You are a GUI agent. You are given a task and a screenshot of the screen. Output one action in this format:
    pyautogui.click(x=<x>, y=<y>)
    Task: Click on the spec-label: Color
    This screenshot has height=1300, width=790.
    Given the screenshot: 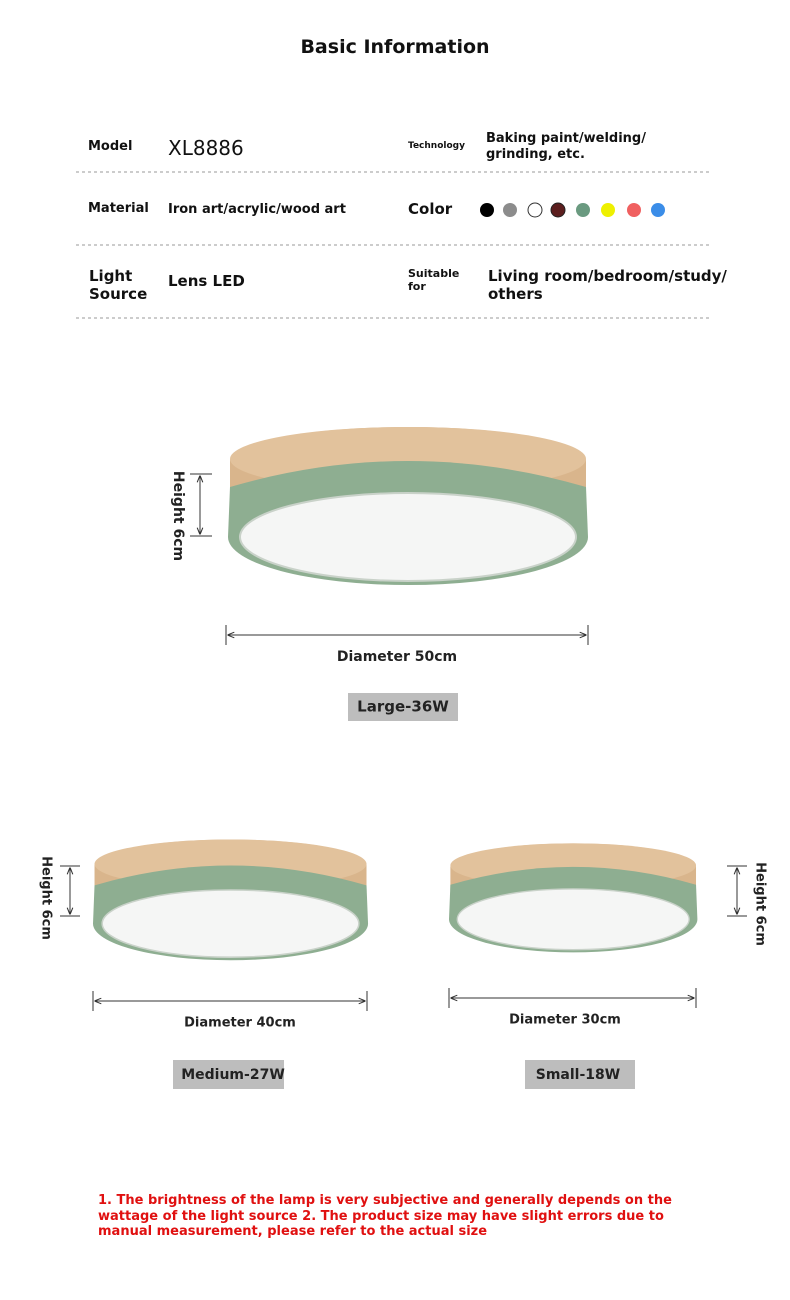 What is the action you would take?
    pyautogui.click(x=430, y=209)
    